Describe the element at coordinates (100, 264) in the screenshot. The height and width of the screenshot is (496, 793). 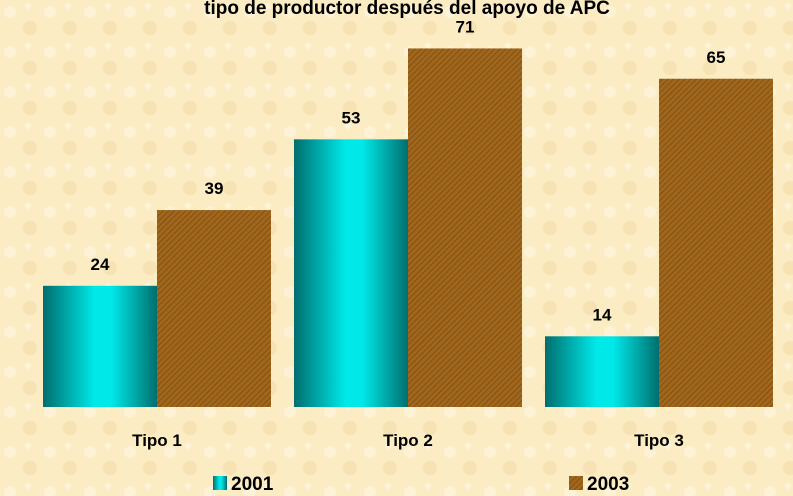
I see `data-label: 24` at that location.